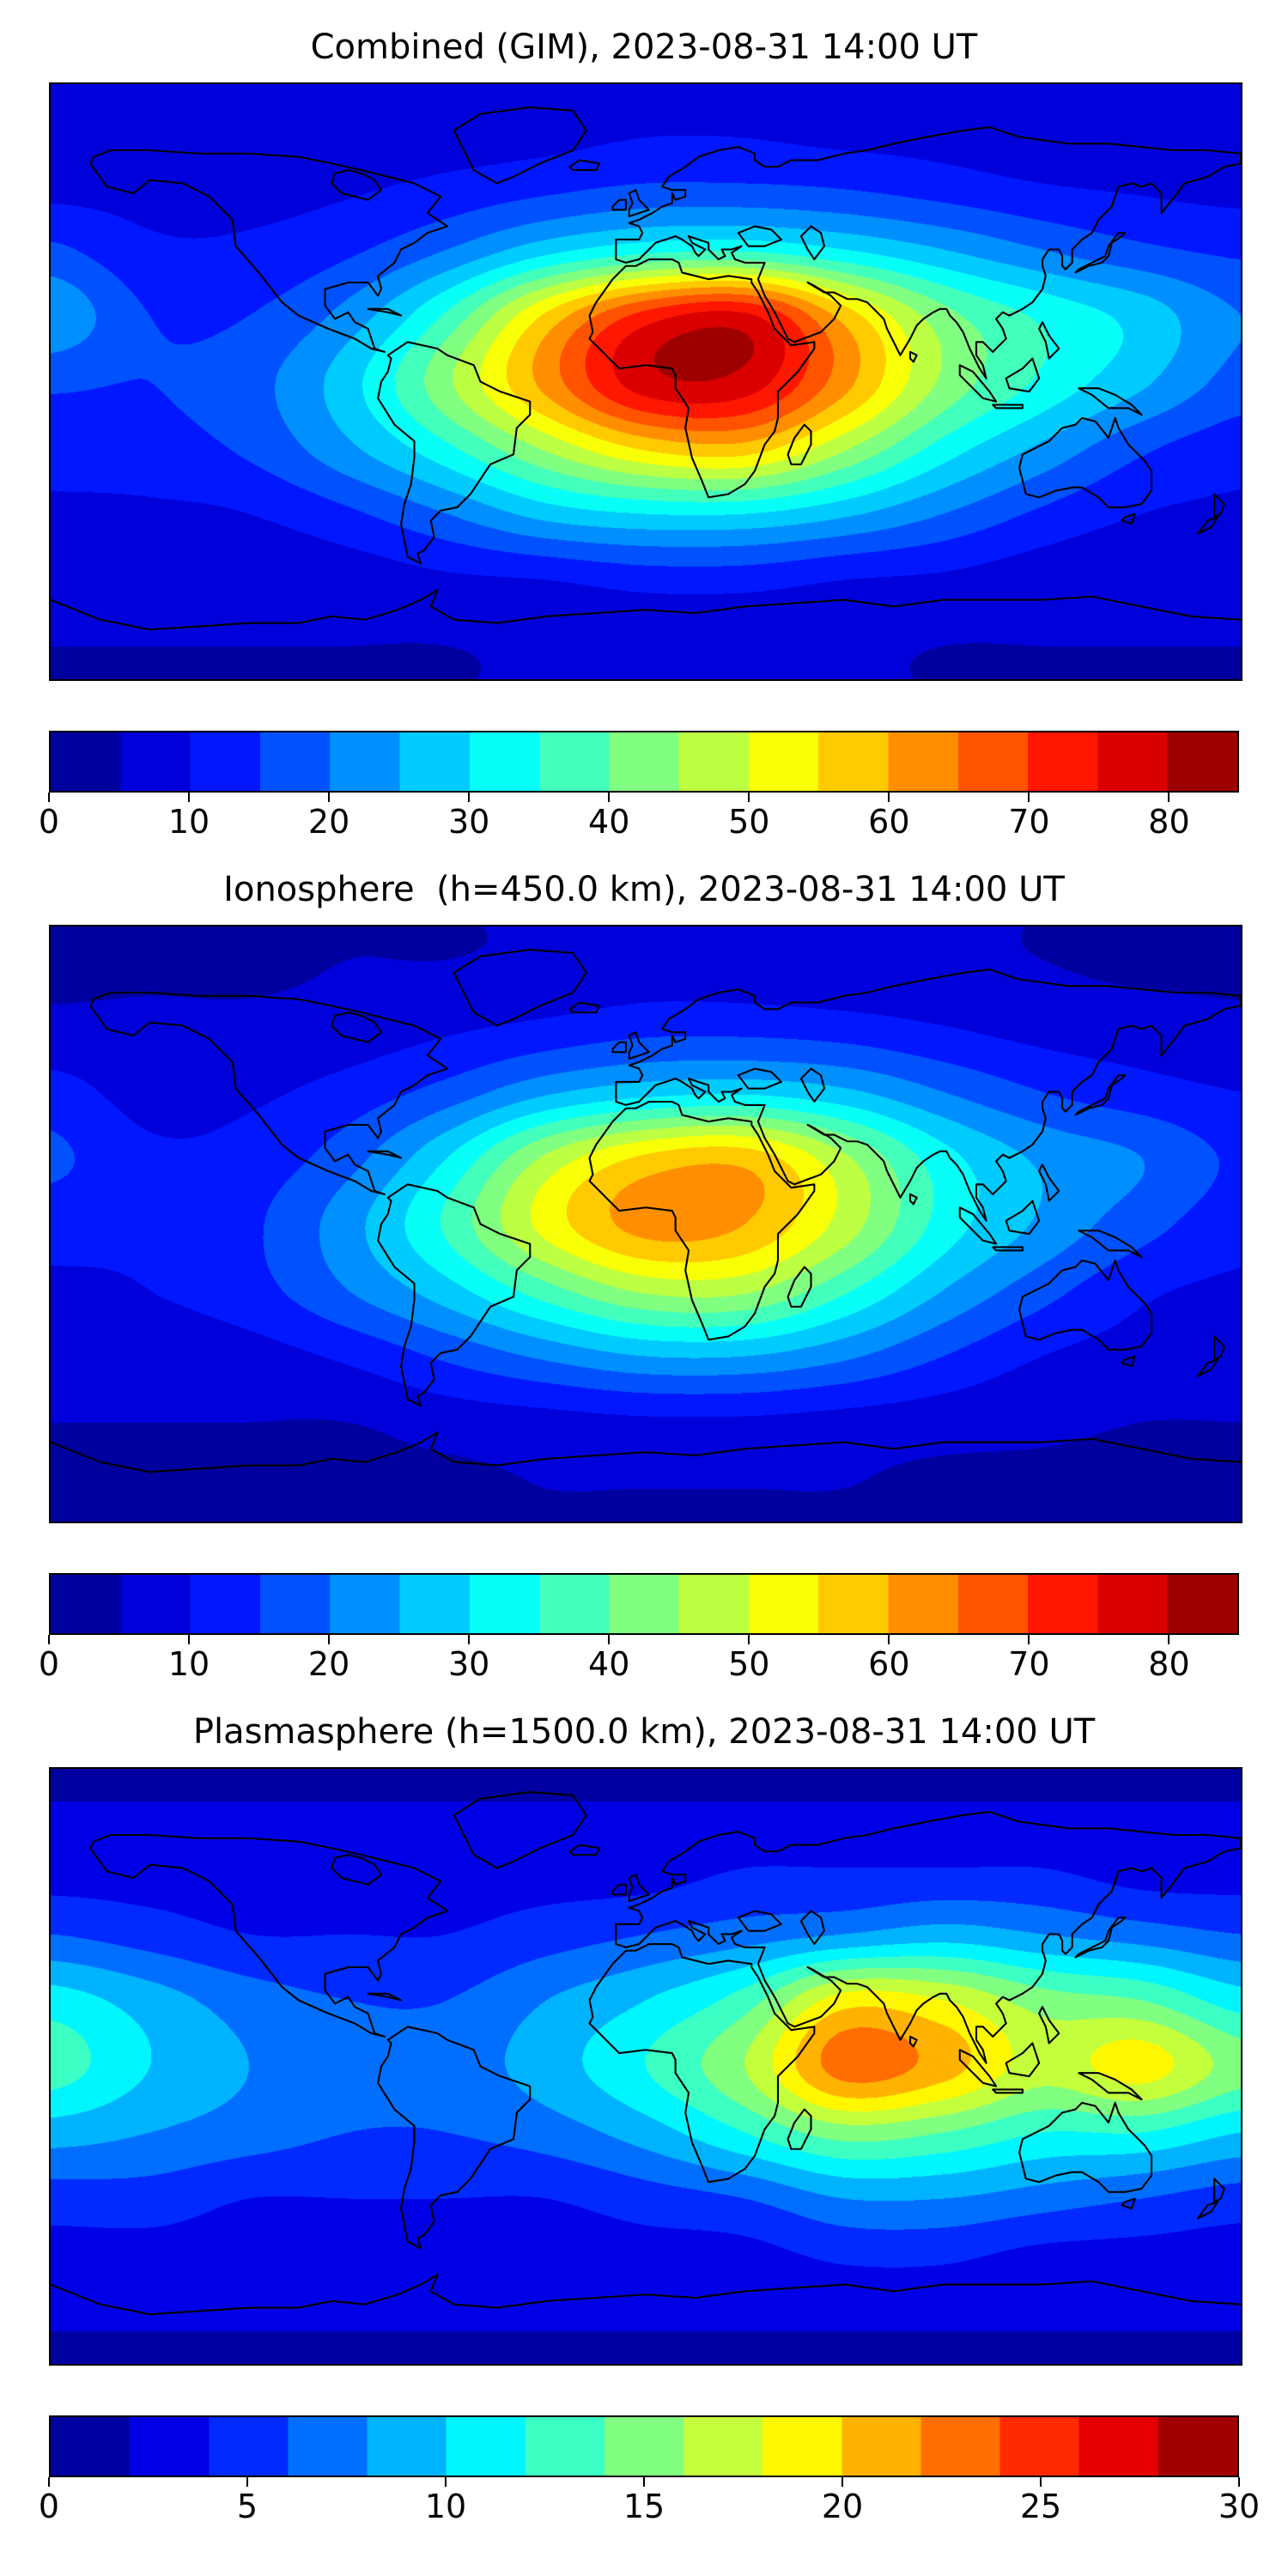 The width and height of the screenshot is (1288, 2576). Describe the element at coordinates (639, 821) in the screenshot. I see `colorbar-ticks-combined: 0 10 20 30 40 50 60 70 80` at that location.